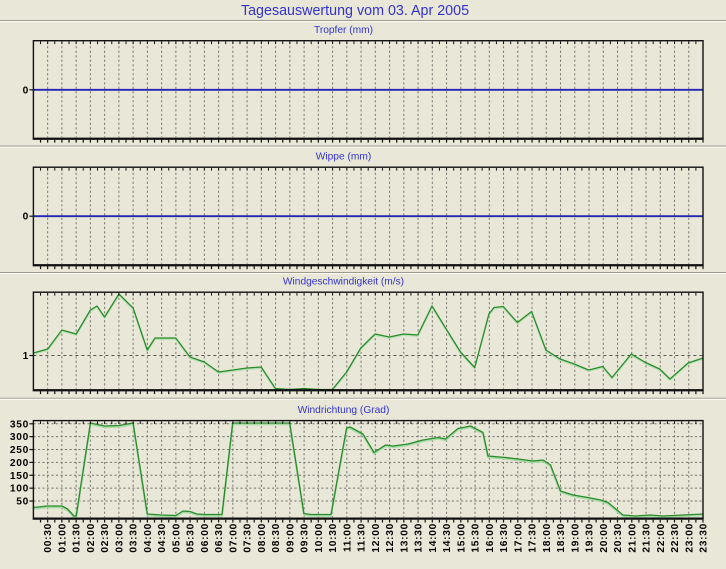 The width and height of the screenshot is (726, 569). What do you see at coordinates (590, 538) in the screenshot?
I see `svg-text: 19:30` at bounding box center [590, 538].